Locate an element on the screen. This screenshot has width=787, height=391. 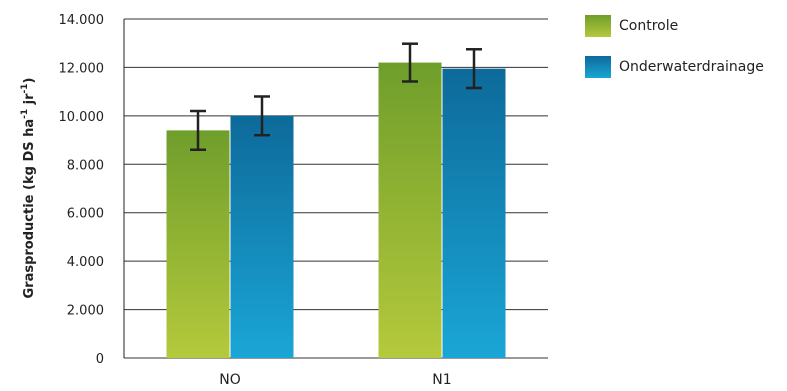
legend-label-controle: Controle is located at coordinates (649, 26).